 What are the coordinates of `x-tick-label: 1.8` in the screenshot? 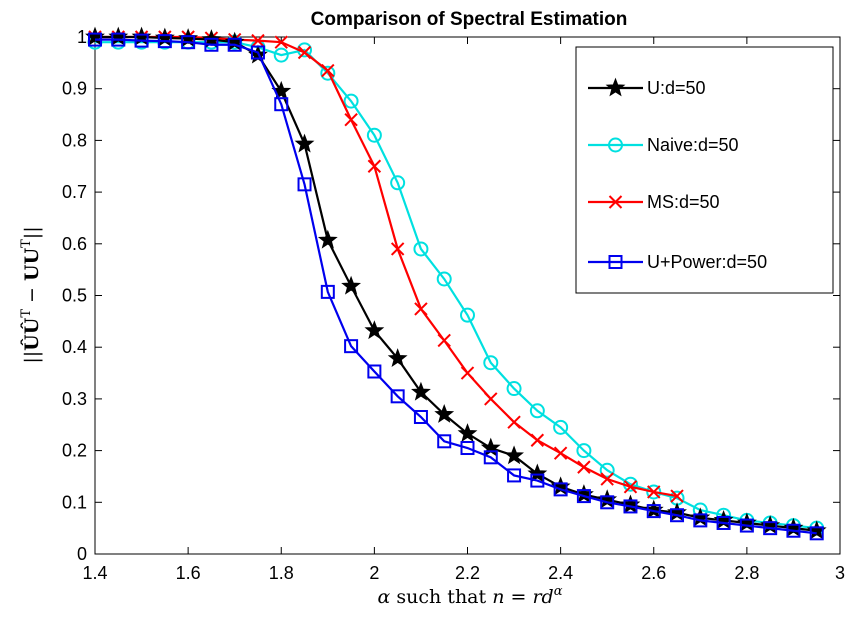 It's located at (281, 573).